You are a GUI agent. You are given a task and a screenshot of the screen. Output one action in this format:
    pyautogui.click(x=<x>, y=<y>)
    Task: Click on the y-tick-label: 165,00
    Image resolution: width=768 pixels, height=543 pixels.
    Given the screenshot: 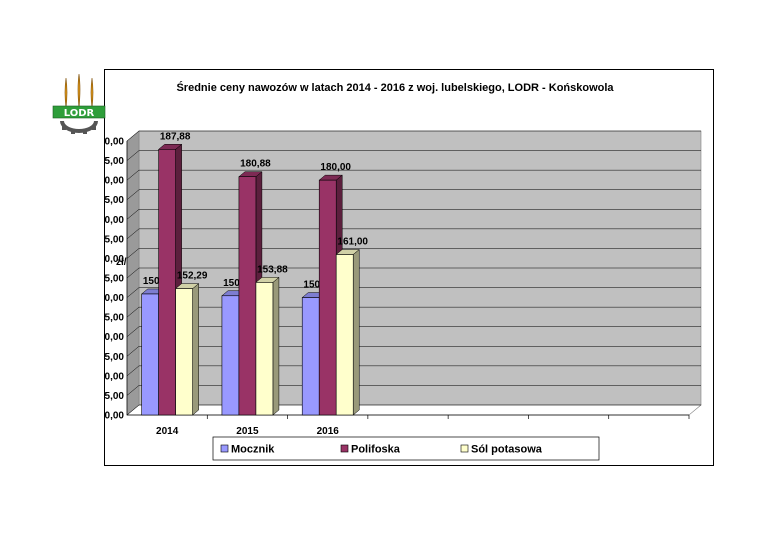 What is the action you would take?
    pyautogui.click(x=114, y=239)
    